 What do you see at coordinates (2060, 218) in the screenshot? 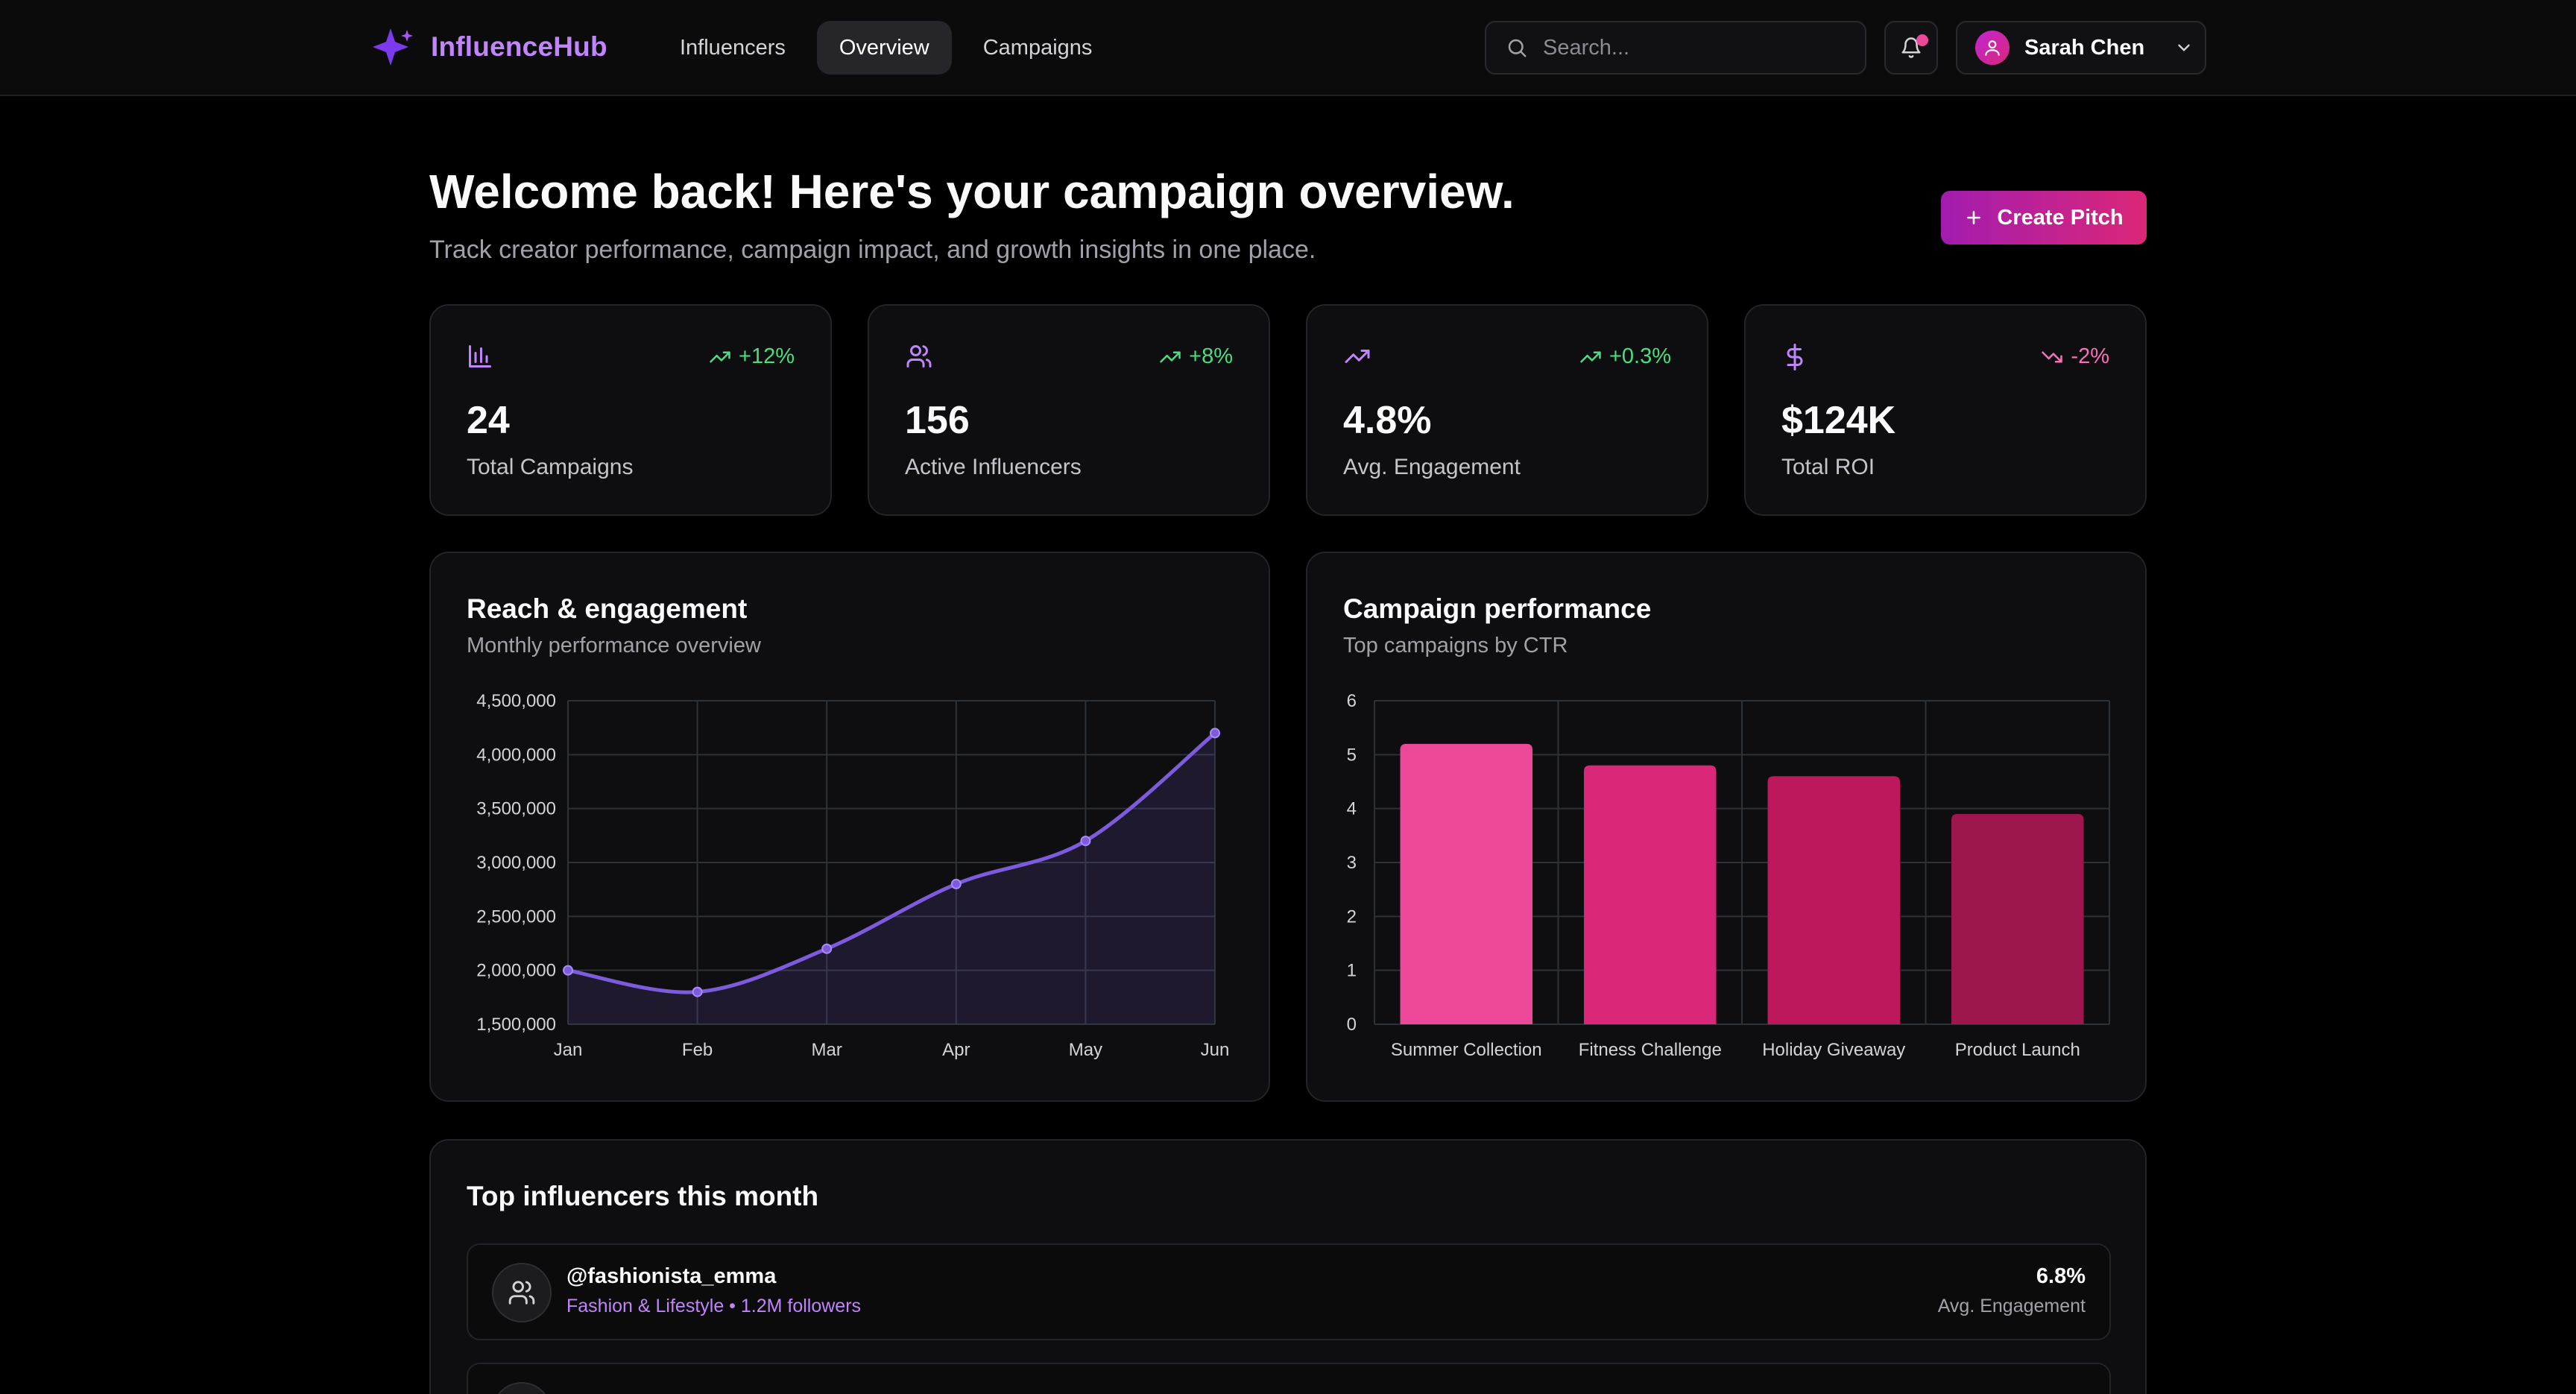
I see `create-pitch-label: Create Pitch` at bounding box center [2060, 218].